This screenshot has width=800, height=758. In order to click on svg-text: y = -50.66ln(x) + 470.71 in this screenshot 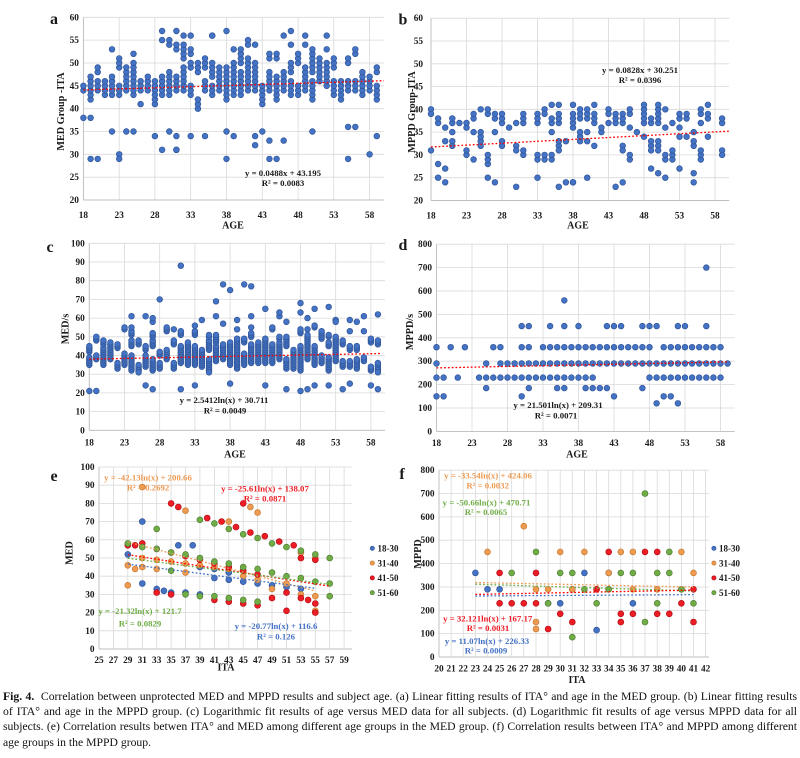, I will do `click(487, 503)`.